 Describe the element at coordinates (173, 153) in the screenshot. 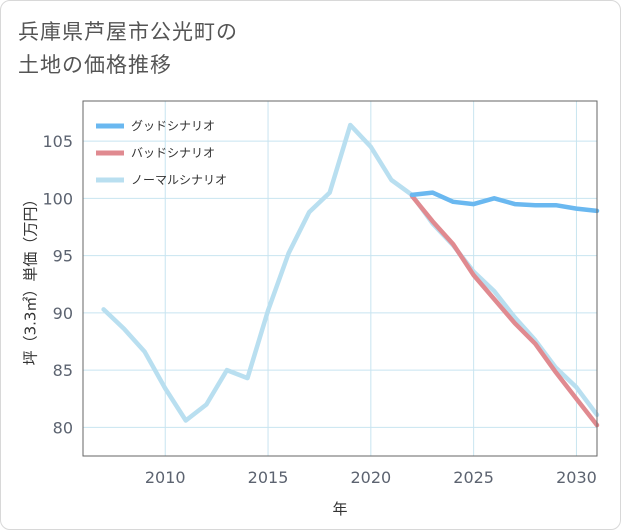

I see `legend-label-bad: バッドシナリオ` at that location.